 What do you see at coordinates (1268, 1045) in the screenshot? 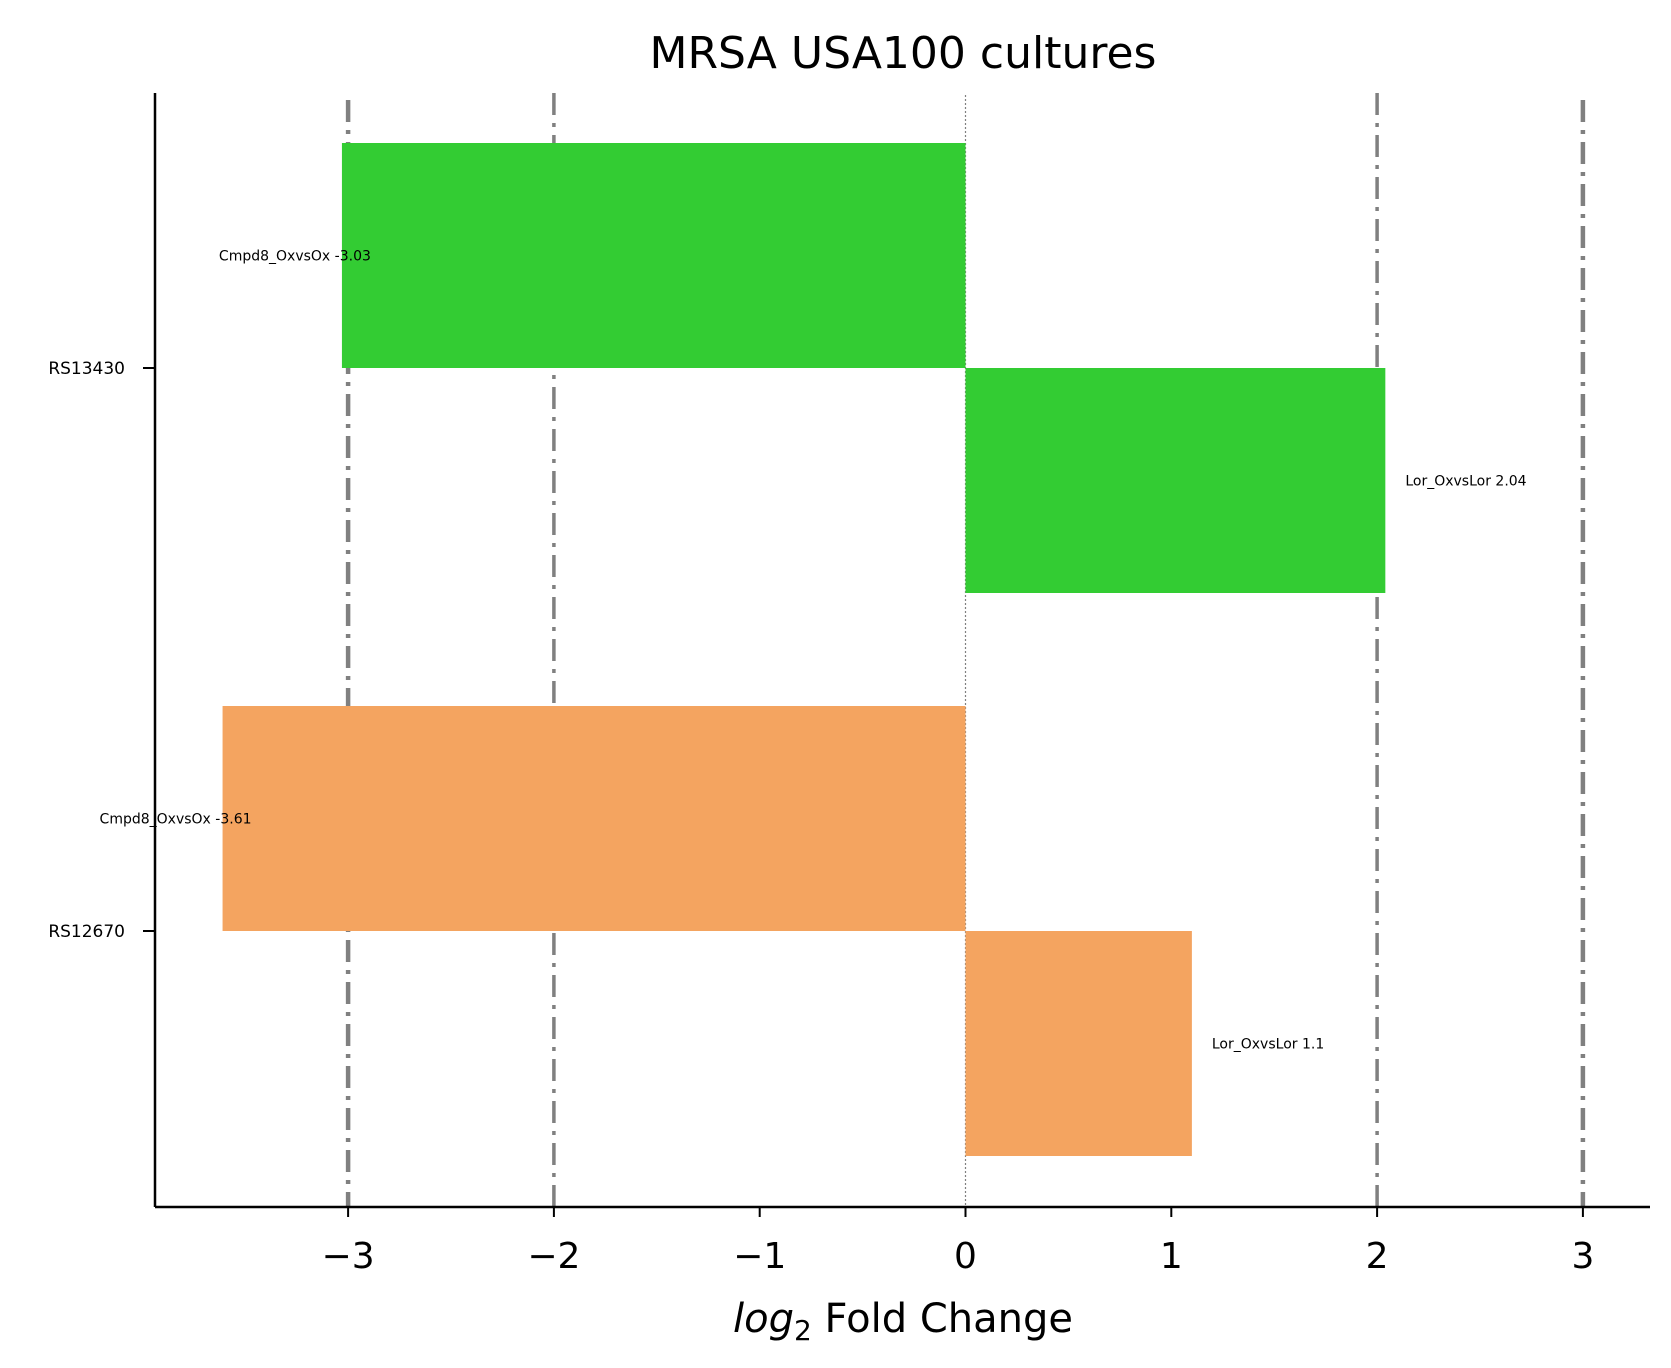
I see `bar-label-rs12670-2: Lor_OxvsLor 1.1` at bounding box center [1268, 1045].